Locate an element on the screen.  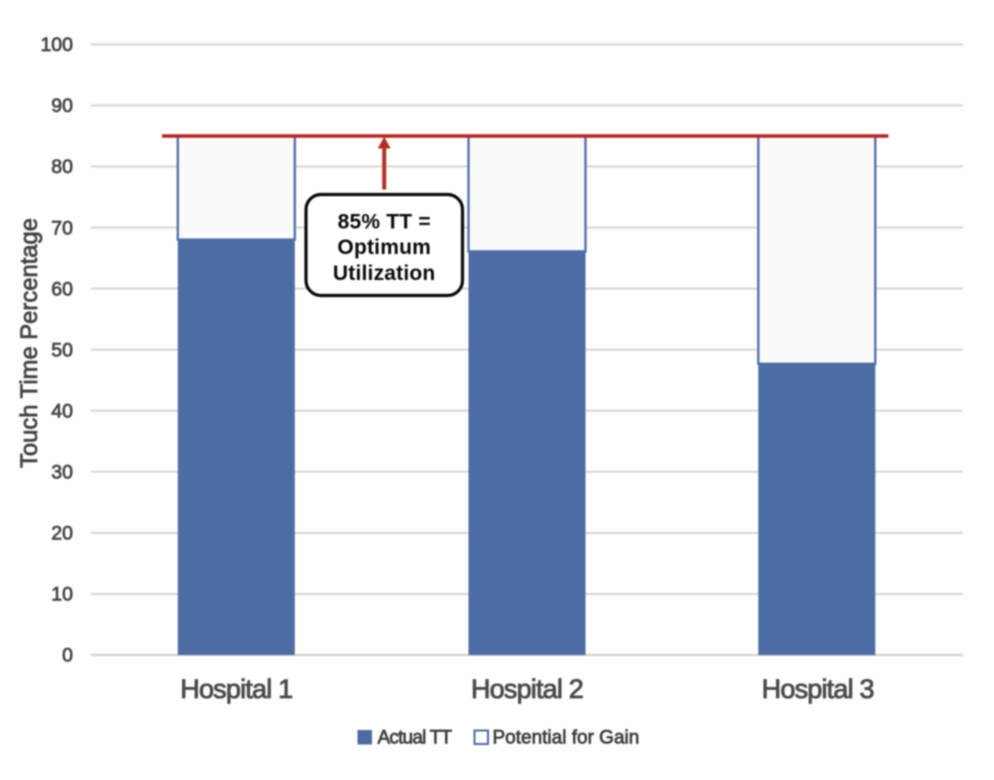
svg-text: 10 is located at coordinates (62, 595).